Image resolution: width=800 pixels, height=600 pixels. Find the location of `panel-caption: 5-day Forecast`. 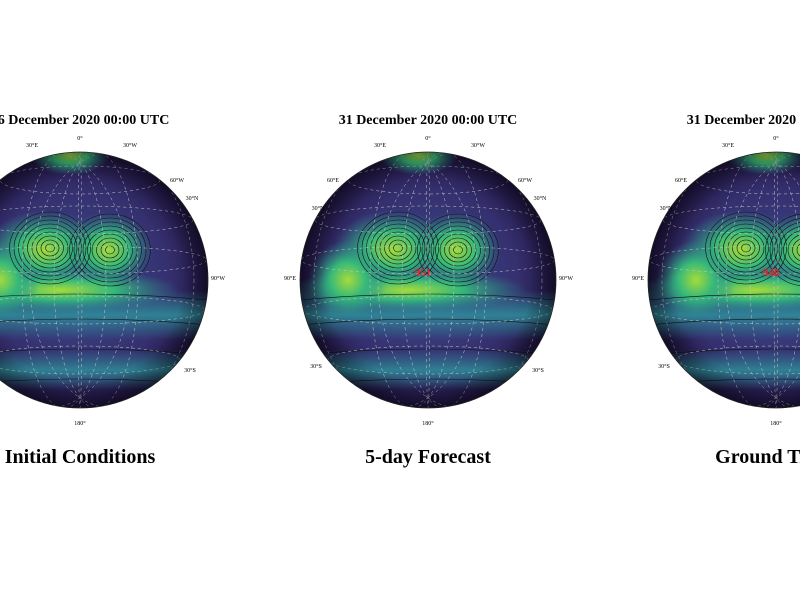

panel-caption: 5-day Forecast is located at coordinates (428, 457).